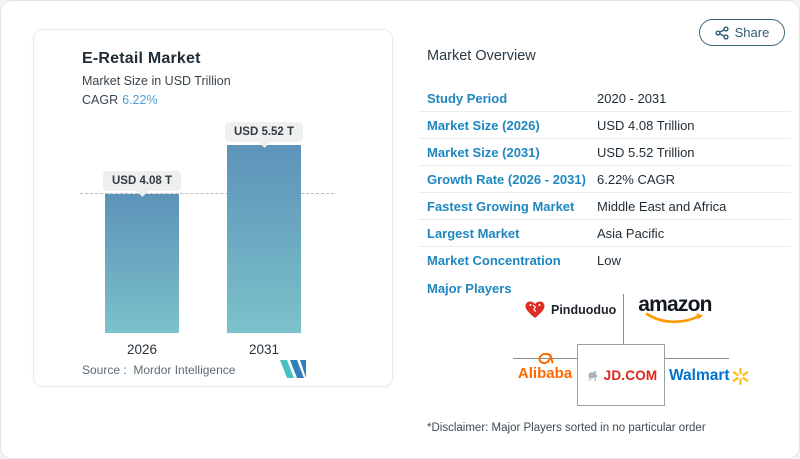  Describe the element at coordinates (264, 349) in the screenshot. I see `x-axis-label-2031: 2031` at that location.